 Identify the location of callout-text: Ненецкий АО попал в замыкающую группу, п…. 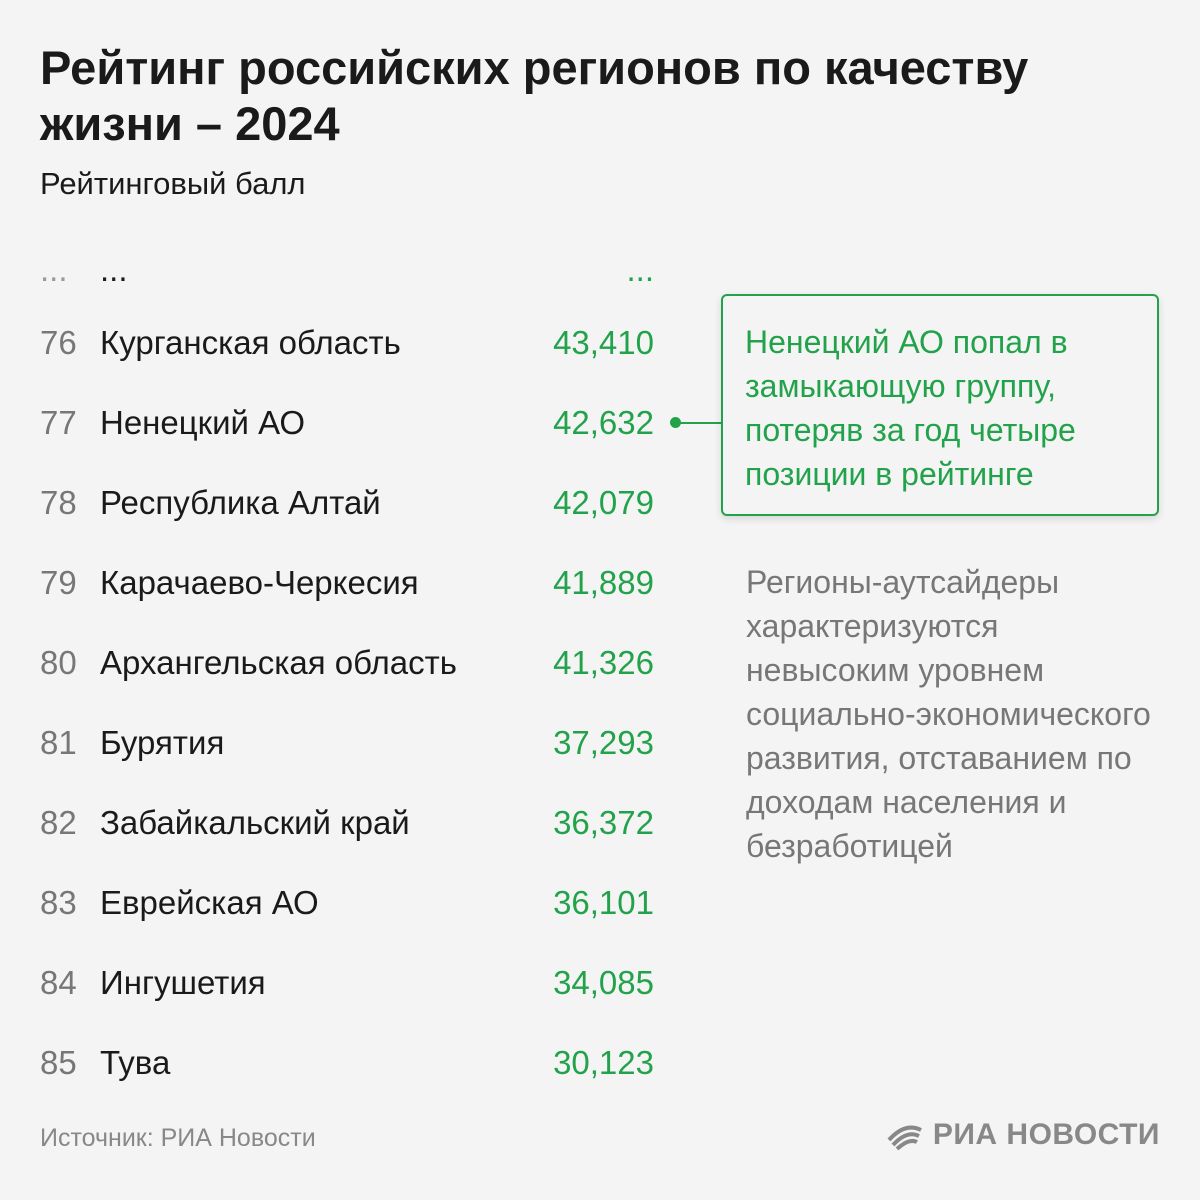
(910, 408).